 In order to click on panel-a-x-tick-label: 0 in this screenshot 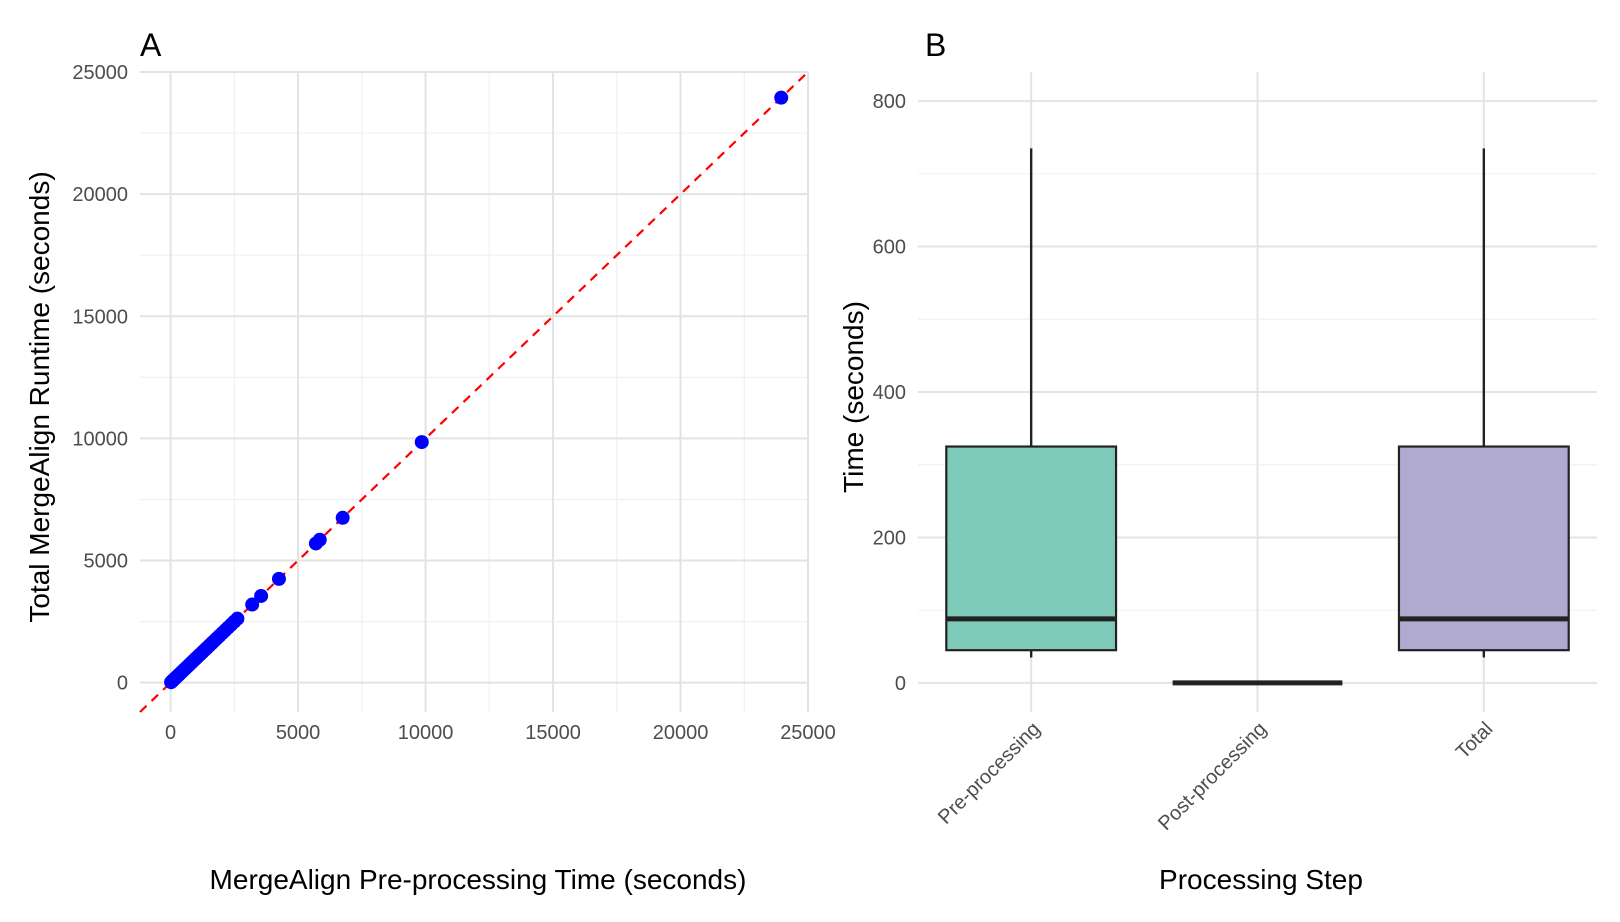, I will do `click(170, 733)`.